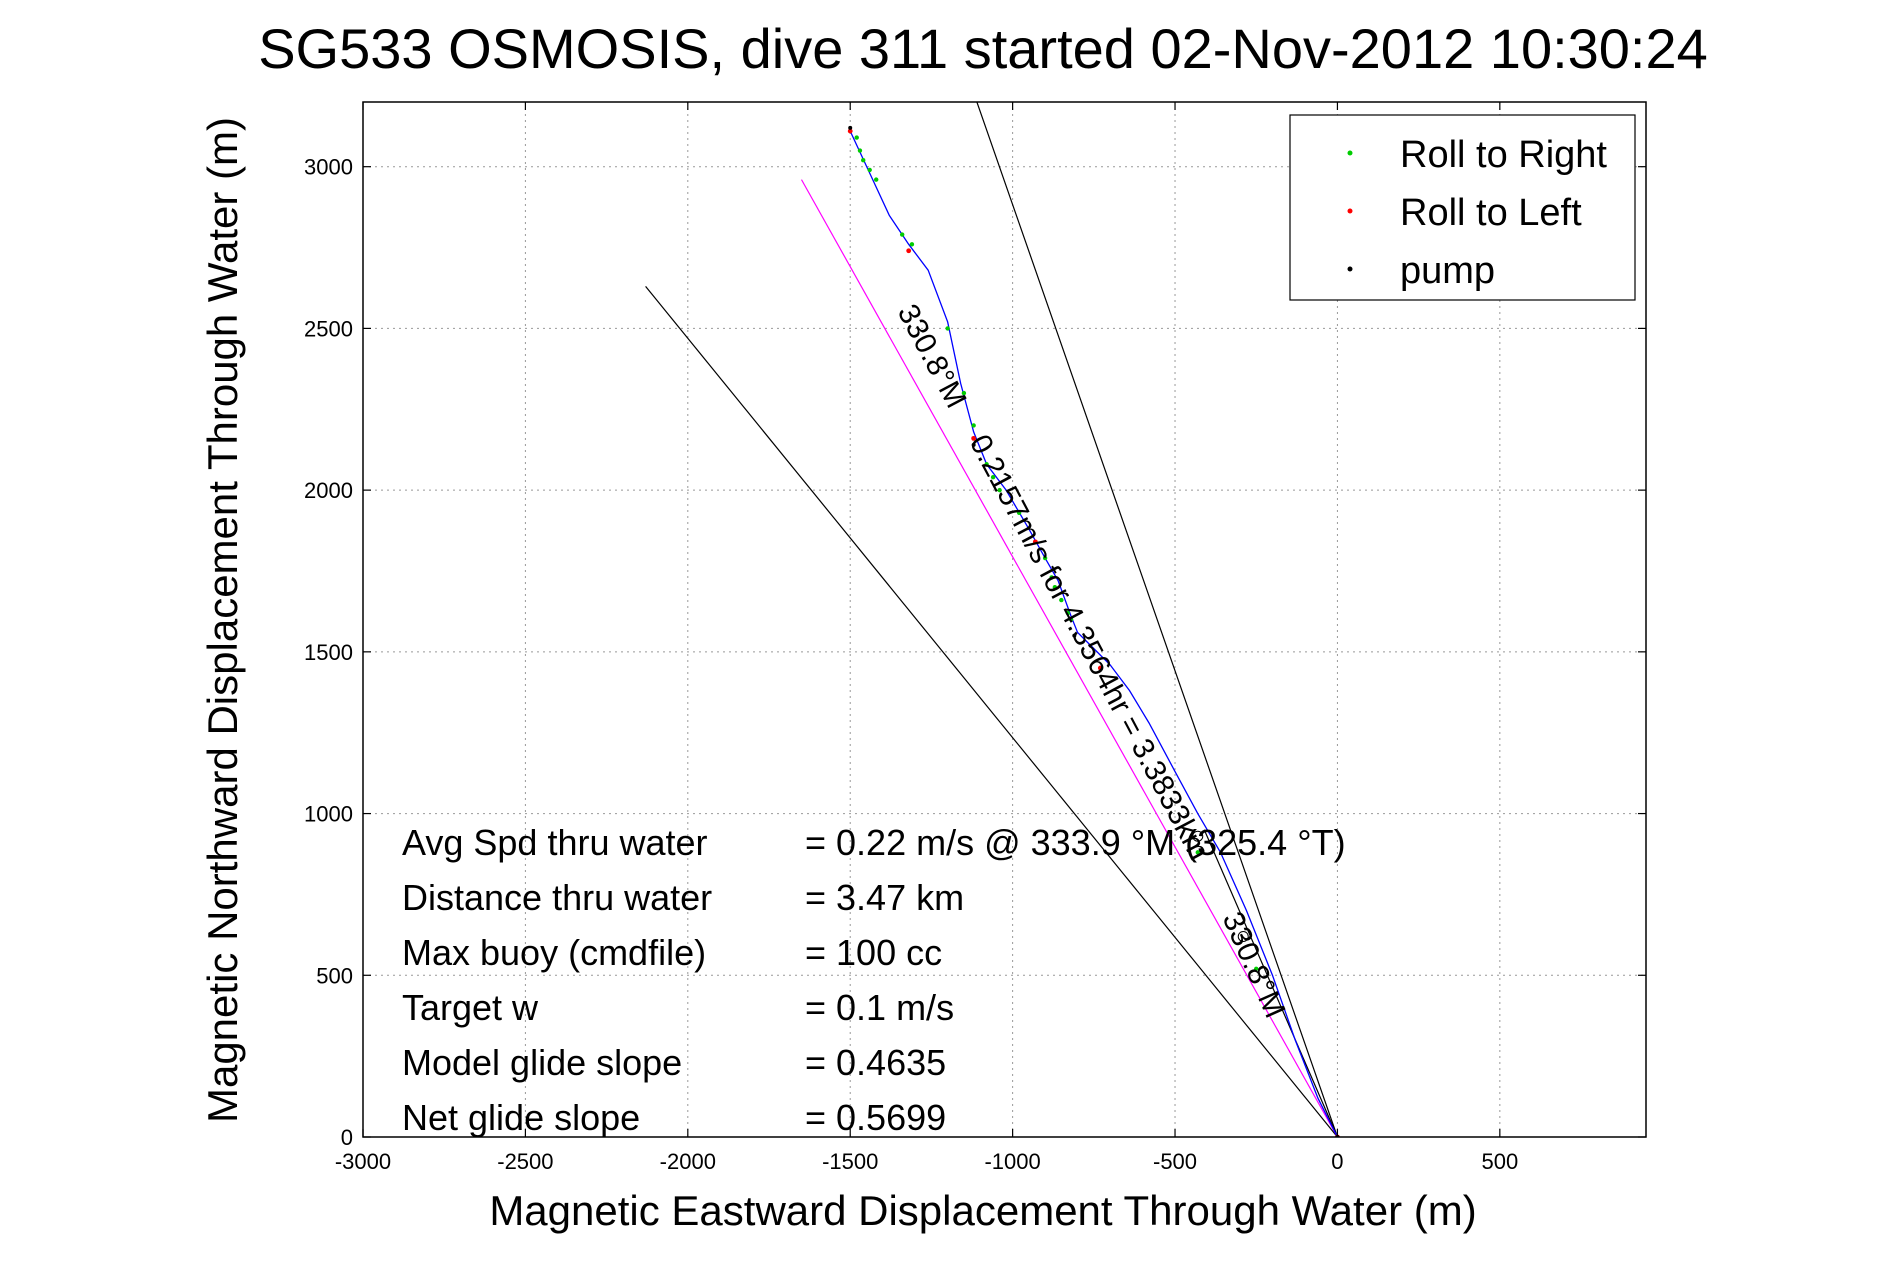 This screenshot has height=1262, width=1891. What do you see at coordinates (1491, 213) in the screenshot?
I see `legend-entry-label: Roll to Left` at bounding box center [1491, 213].